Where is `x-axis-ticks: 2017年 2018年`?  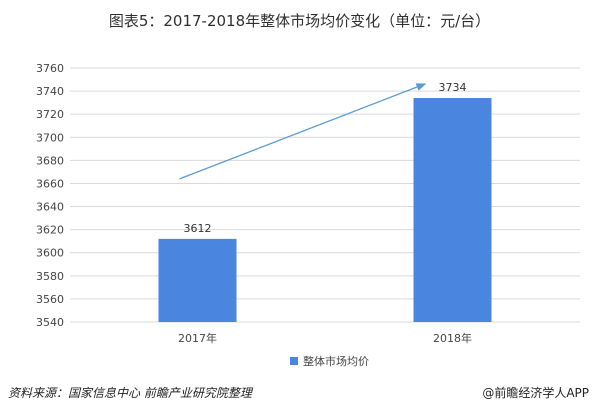
x-axis-ticks: 2017年 2018年 is located at coordinates (325, 338).